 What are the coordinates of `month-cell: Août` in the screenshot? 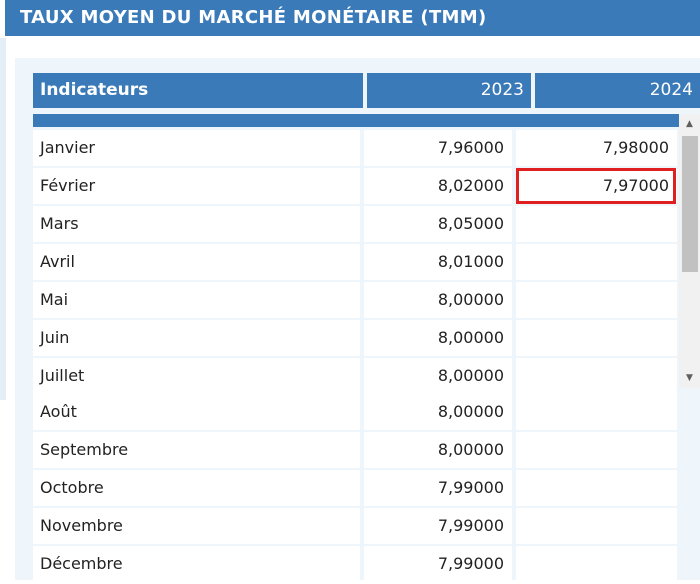 It's located at (196, 412).